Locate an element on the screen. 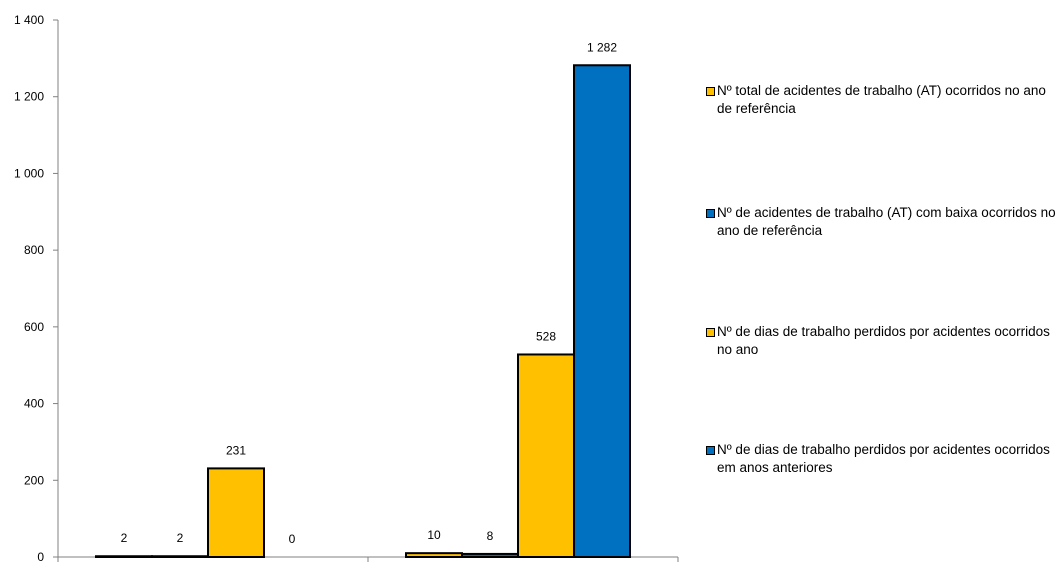 The image size is (1059, 568). y-tick-label: 0 is located at coordinates (40, 556).